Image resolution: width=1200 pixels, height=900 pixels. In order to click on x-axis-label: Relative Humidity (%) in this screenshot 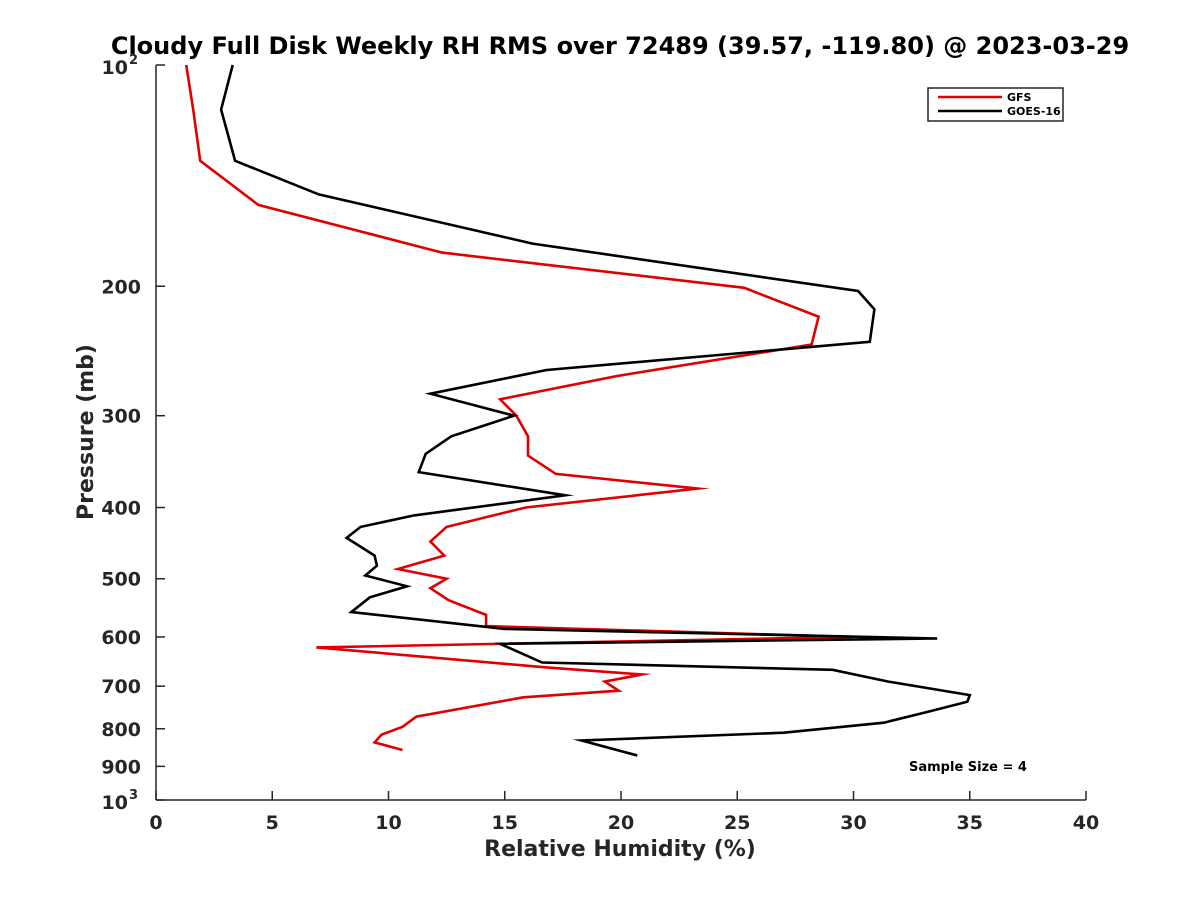, I will do `click(620, 849)`.